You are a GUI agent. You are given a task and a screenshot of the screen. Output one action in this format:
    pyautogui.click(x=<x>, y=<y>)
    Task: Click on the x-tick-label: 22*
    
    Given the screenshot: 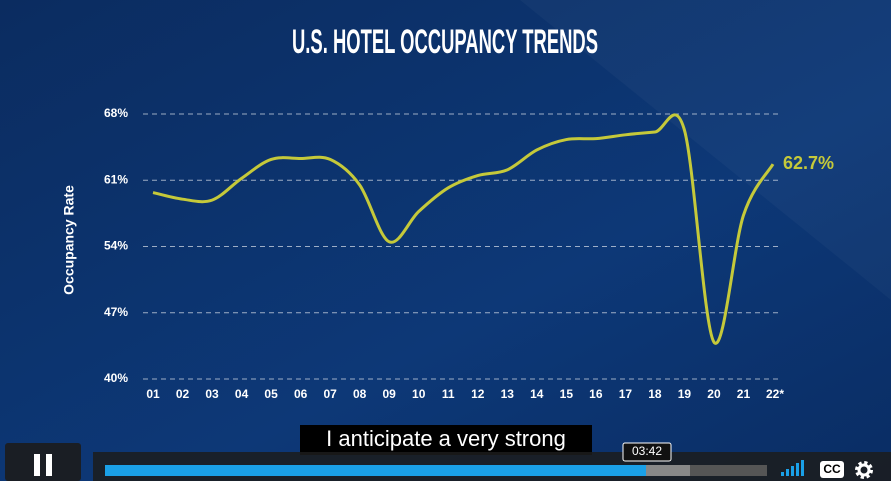 What is the action you would take?
    pyautogui.click(x=775, y=394)
    